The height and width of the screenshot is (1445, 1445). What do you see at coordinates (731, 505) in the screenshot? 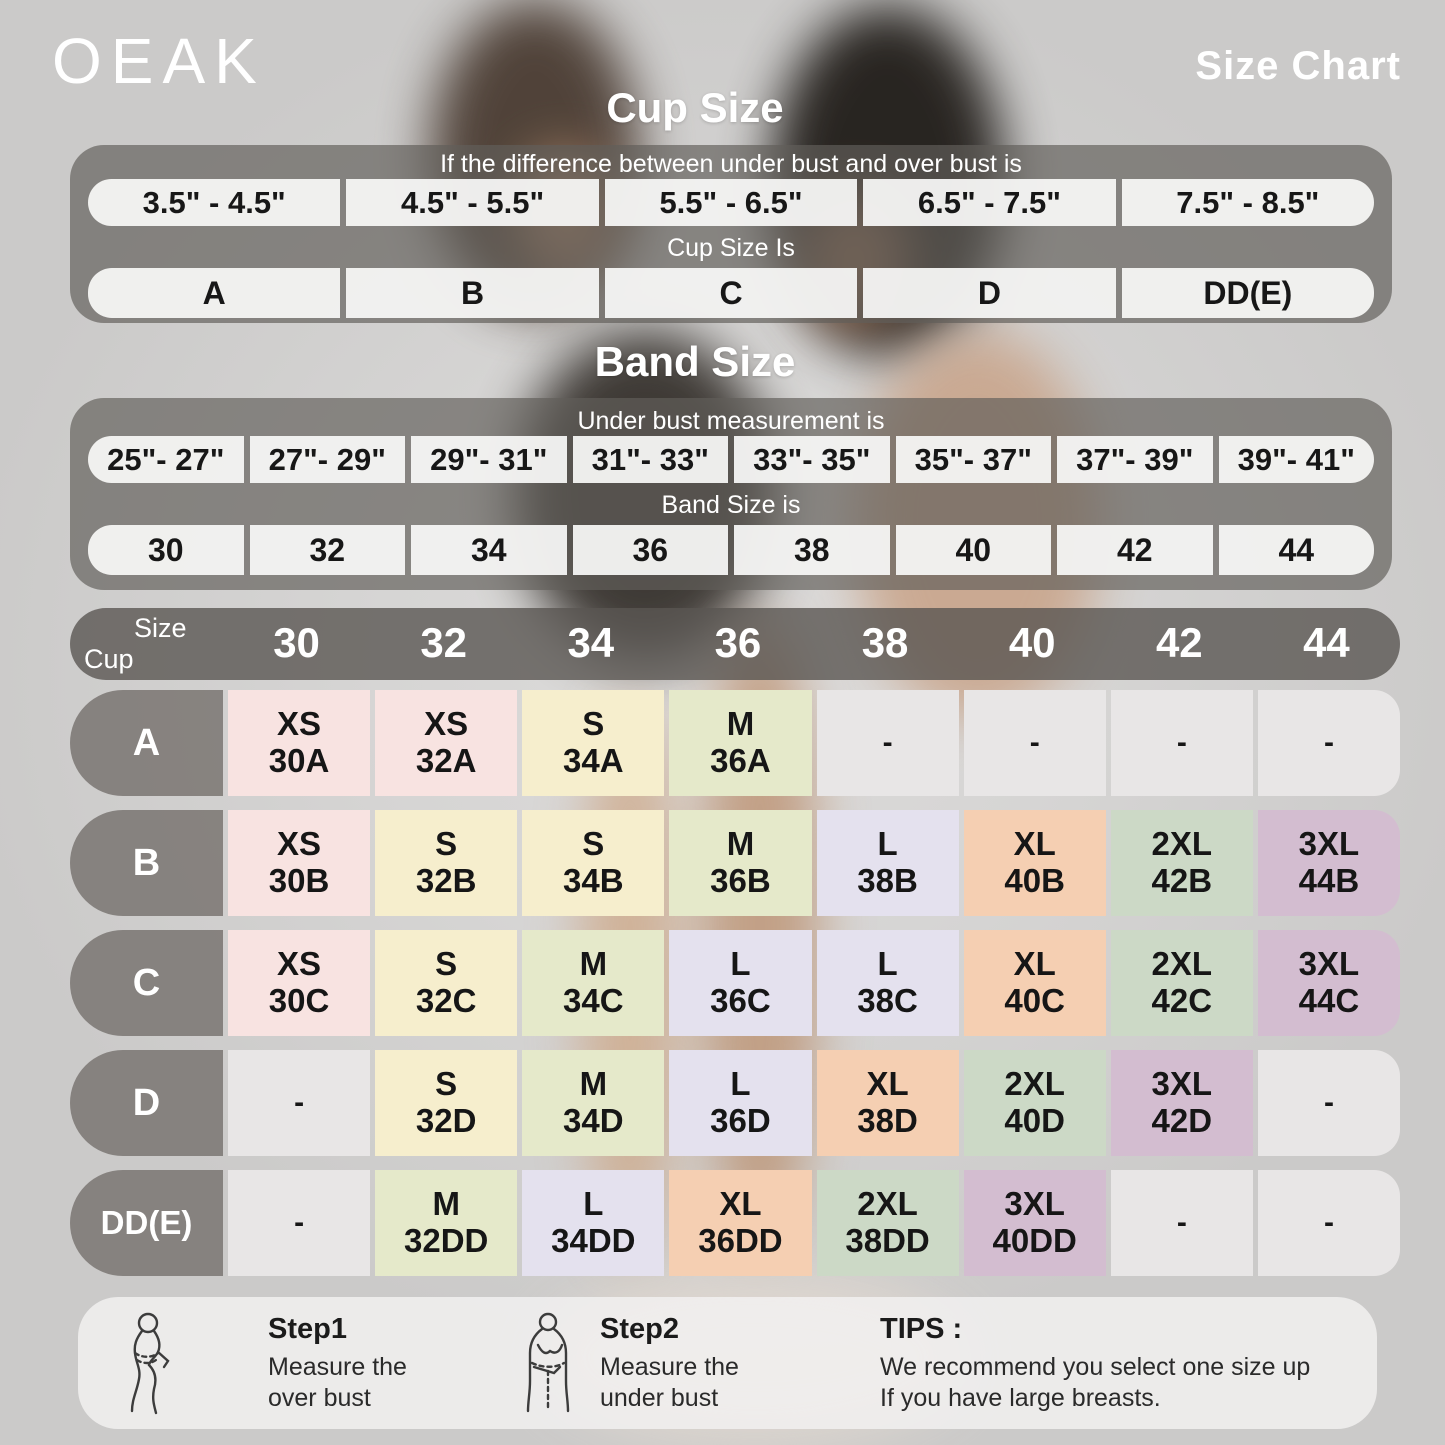
I see `band-result-label: Band Size is` at bounding box center [731, 505].